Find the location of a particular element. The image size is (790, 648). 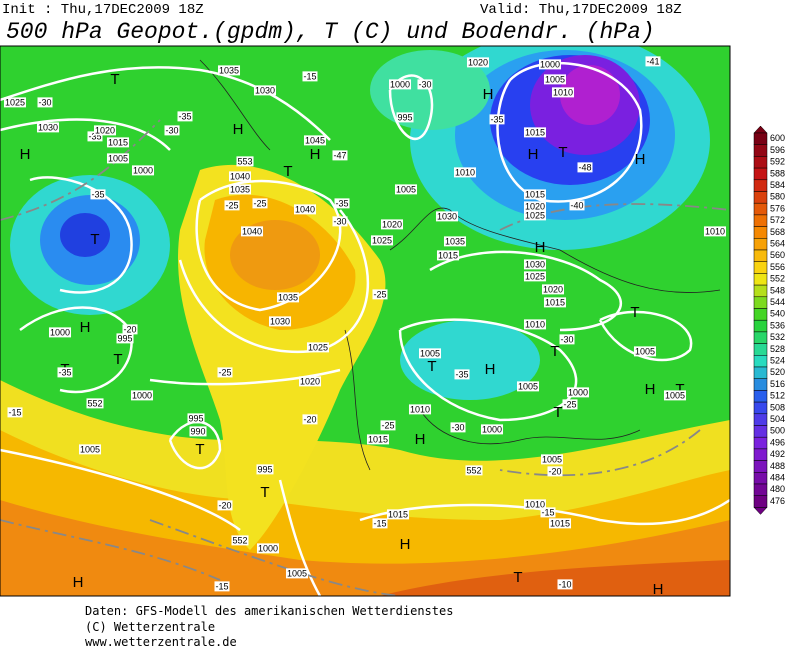

contour-label: 553 is located at coordinates (244, 161).